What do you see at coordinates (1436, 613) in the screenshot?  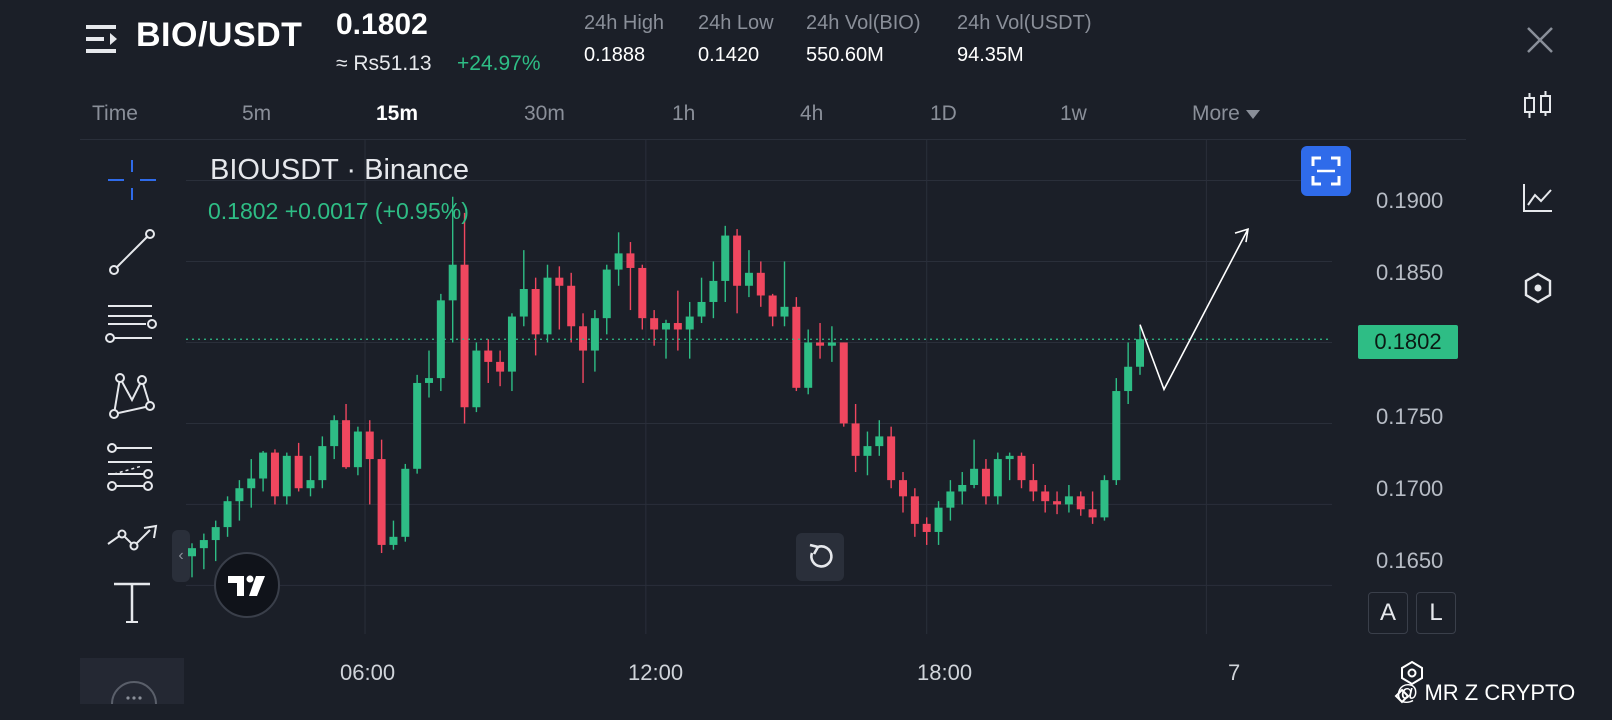 I see `log-scale-button: L` at bounding box center [1436, 613].